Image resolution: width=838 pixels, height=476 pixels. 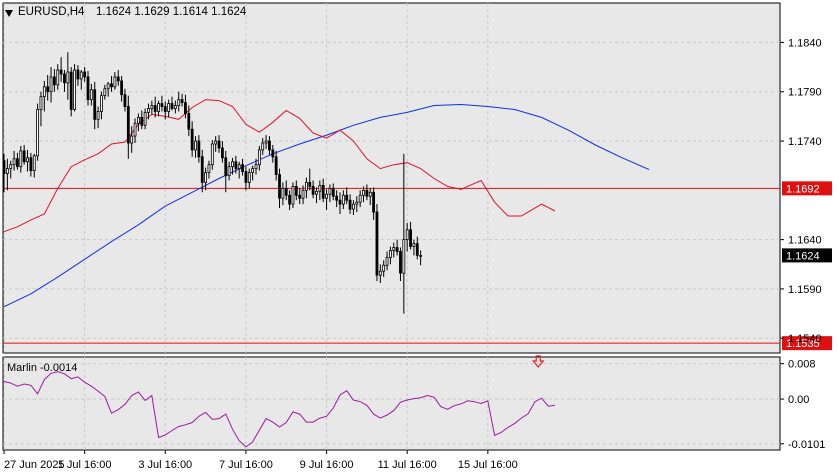 What do you see at coordinates (9, 13) in the screenshot?
I see `collapse-triangle-icon` at bounding box center [9, 13].